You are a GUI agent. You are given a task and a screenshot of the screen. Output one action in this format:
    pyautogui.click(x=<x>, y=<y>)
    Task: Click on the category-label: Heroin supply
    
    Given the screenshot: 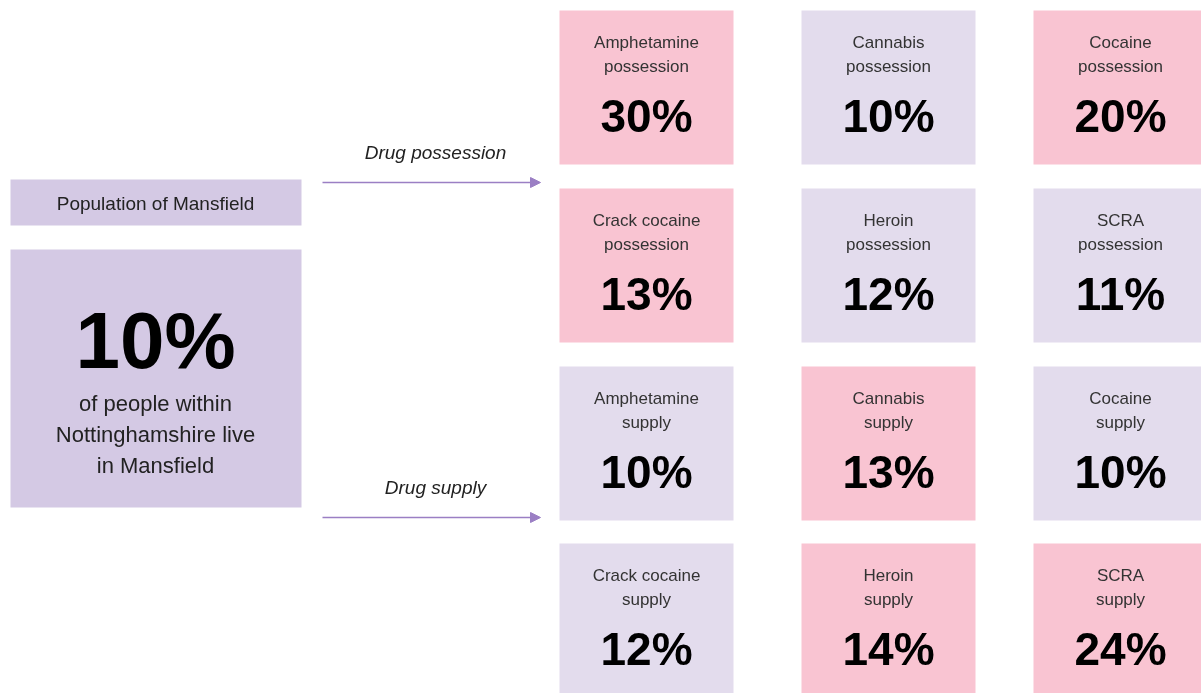 What is the action you would take?
    pyautogui.click(x=888, y=587)
    